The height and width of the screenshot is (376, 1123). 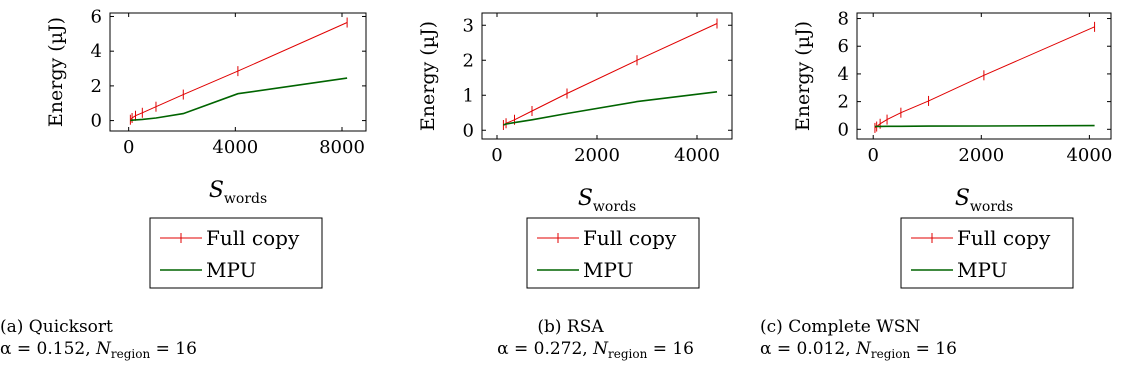 I want to click on caption-n-value-c: = 16, so click(x=933, y=349).